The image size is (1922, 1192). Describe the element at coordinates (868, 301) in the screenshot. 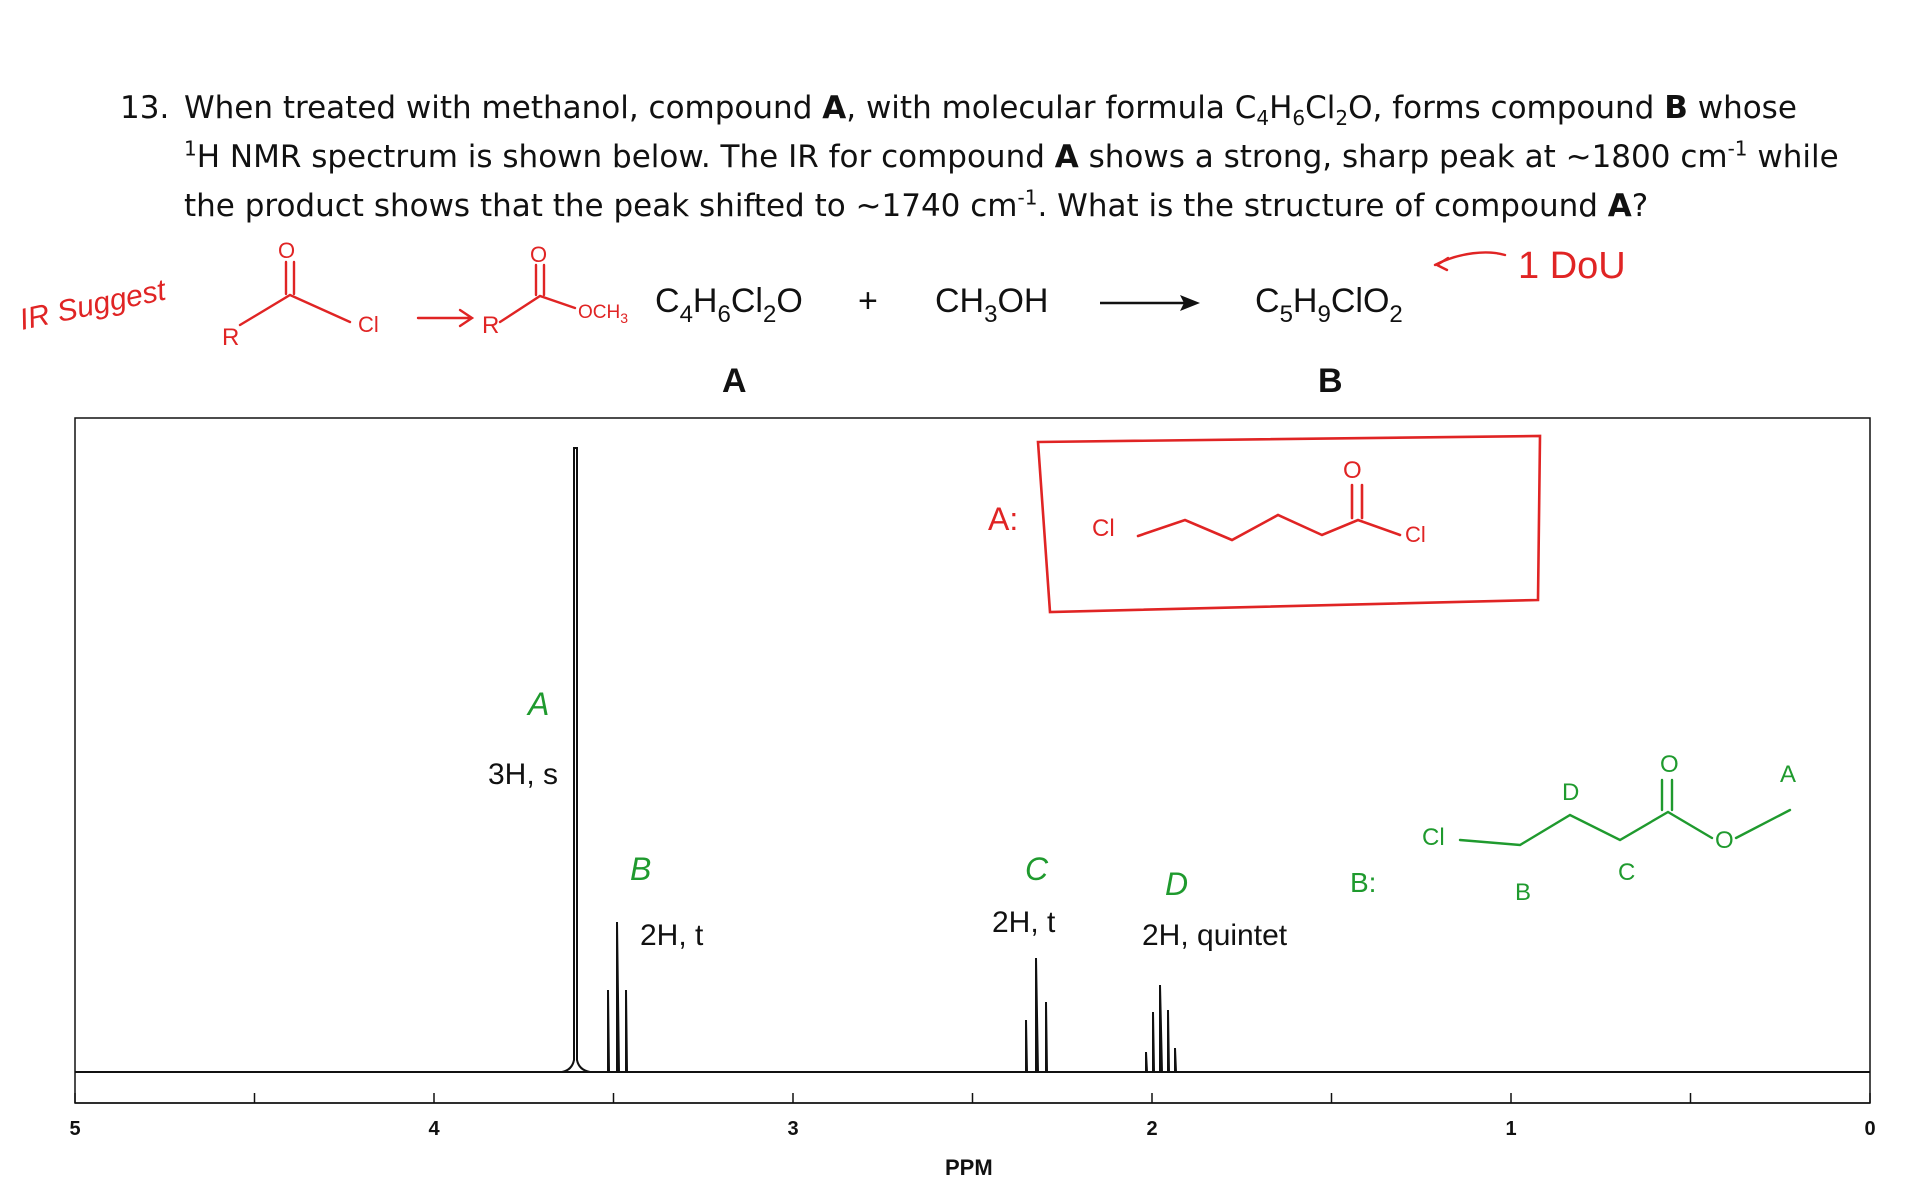

I see `plus-sign: +` at that location.